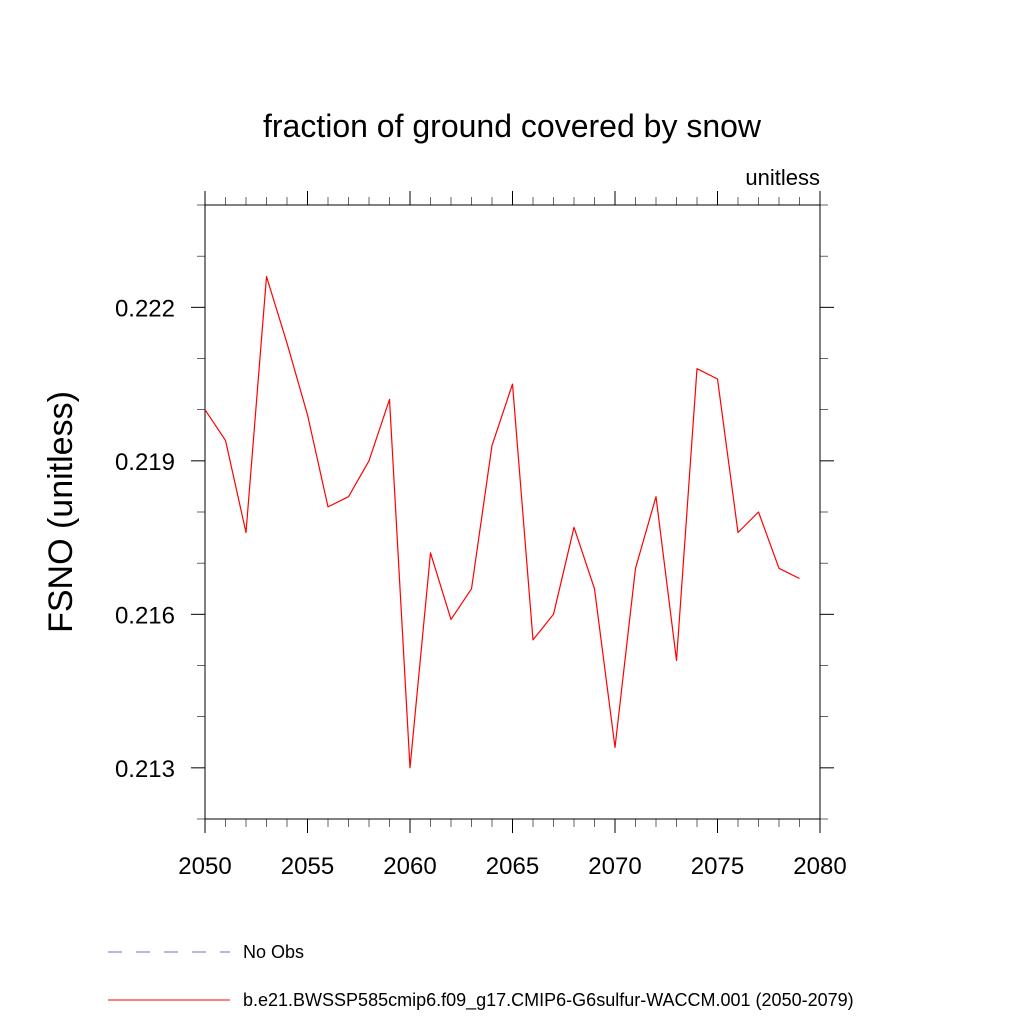 The width and height of the screenshot is (1024, 1024). What do you see at coordinates (145, 769) in the screenshot?
I see `y-tick-label: 0.213` at bounding box center [145, 769].